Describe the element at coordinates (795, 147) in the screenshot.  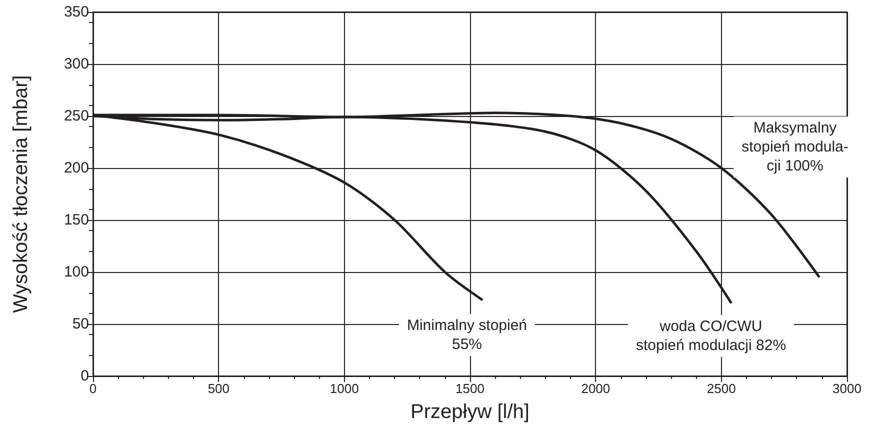
I see `series-label: Maksymalny stopień modula- cji 100%` at that location.